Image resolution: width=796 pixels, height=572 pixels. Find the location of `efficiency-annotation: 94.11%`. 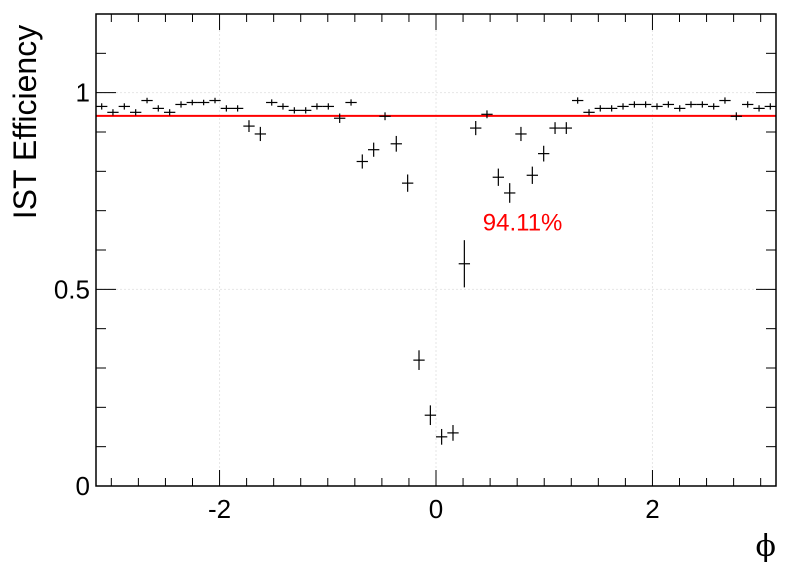

efficiency-annotation: 94.11% is located at coordinates (523, 222).